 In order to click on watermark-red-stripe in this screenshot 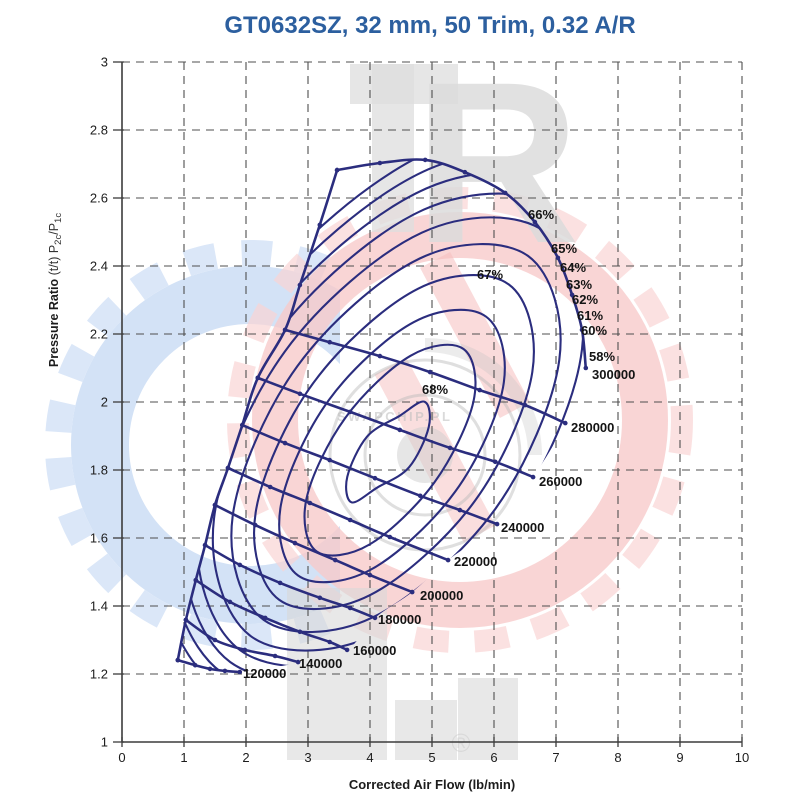, I will do `click(475, 335)`.